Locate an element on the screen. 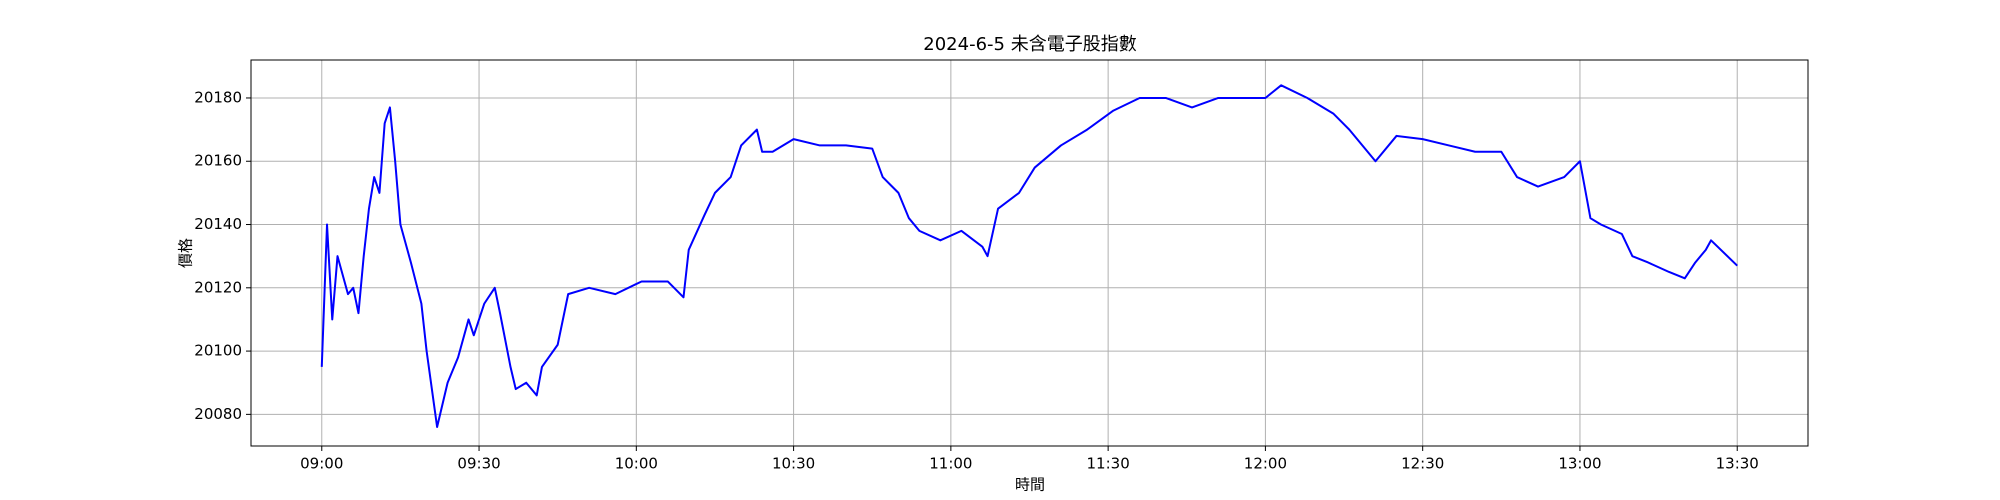  y-tick-label: 20100 is located at coordinates (218, 351).